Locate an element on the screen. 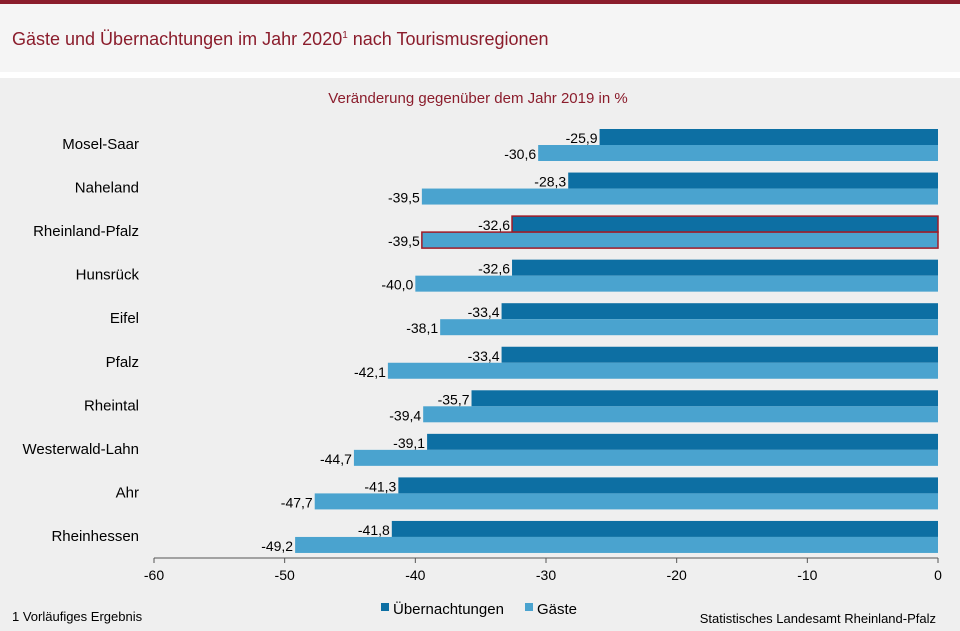  data-label: -39,4 is located at coordinates (405, 415).